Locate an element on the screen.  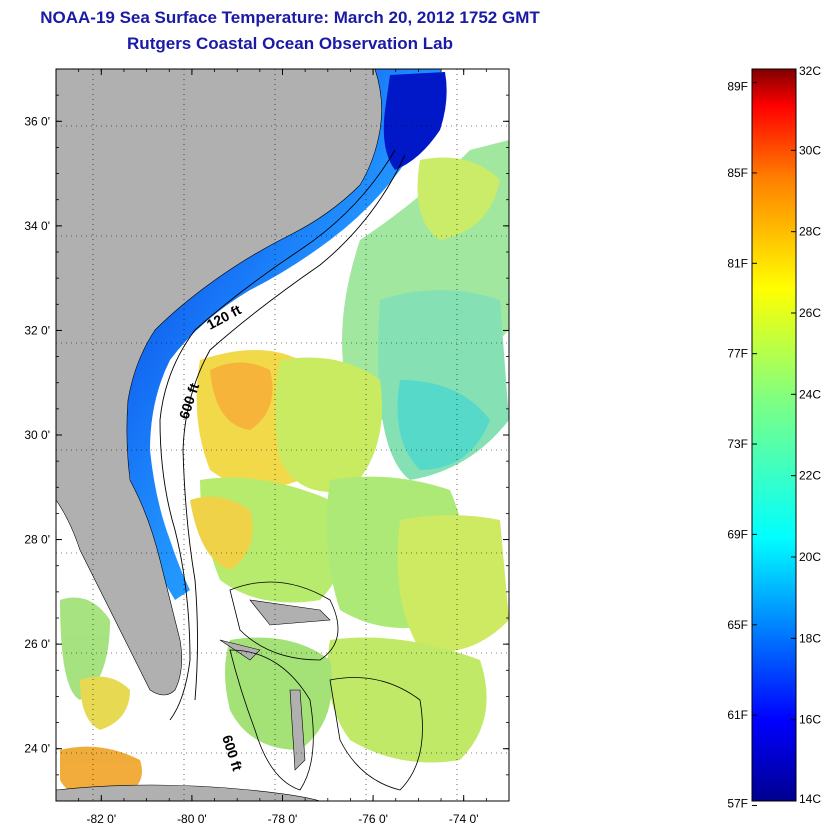
lon-tick-label: -82 0' is located at coordinates (101, 819).